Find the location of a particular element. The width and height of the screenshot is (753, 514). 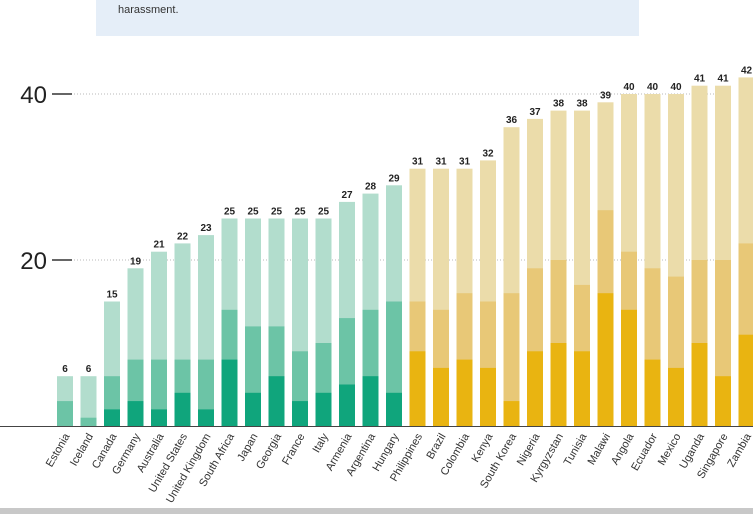

data-label-16: 31 is located at coordinates (441, 162).